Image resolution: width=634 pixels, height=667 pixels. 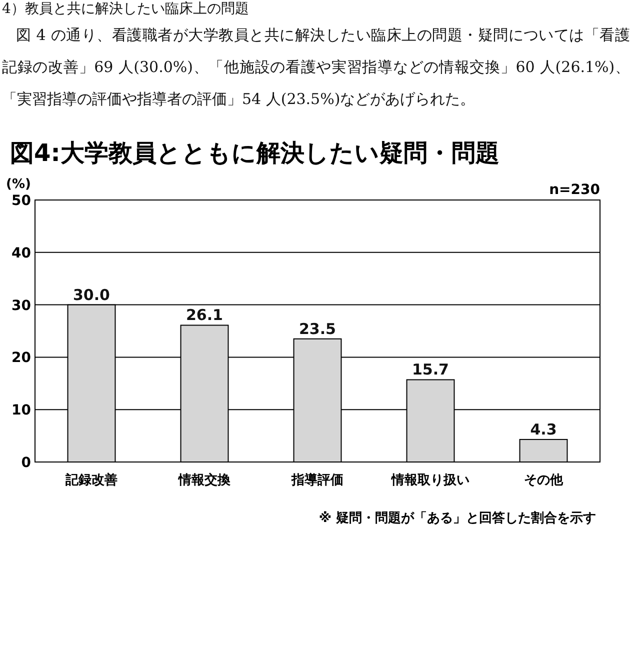 I want to click on x-tick-label: 情報取り扱い, so click(x=430, y=480).